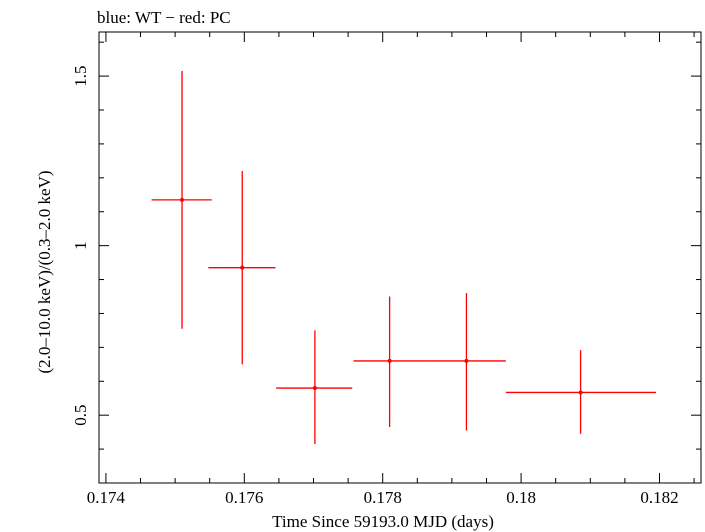 The width and height of the screenshot is (705, 532). I want to click on x-tick-label: 0.176, so click(244, 497).